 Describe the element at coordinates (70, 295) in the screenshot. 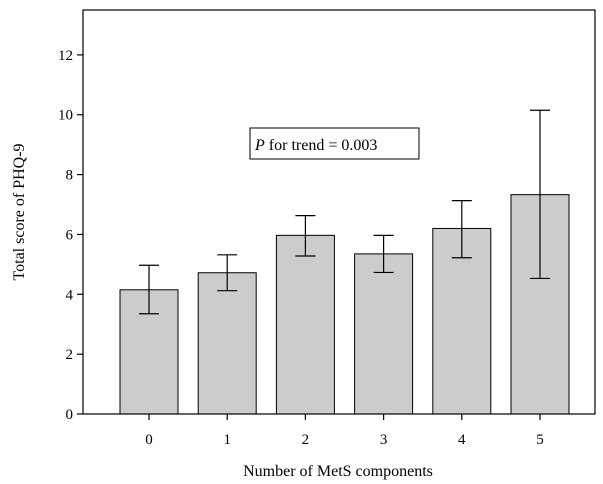

I see `y-tick-label-4: 4` at that location.